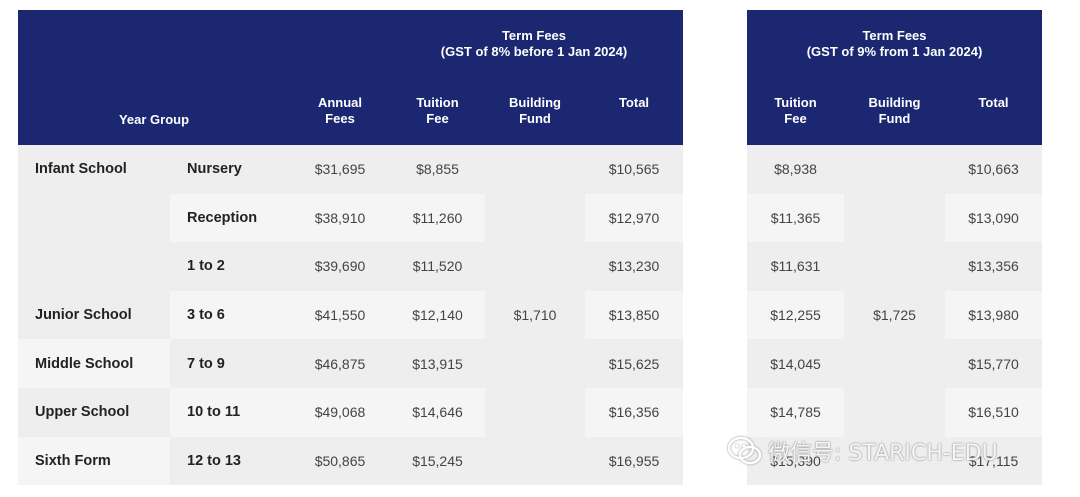 Image resolution: width=1080 pixels, height=497 pixels. I want to click on total-cell: $12,970, so click(634, 218).